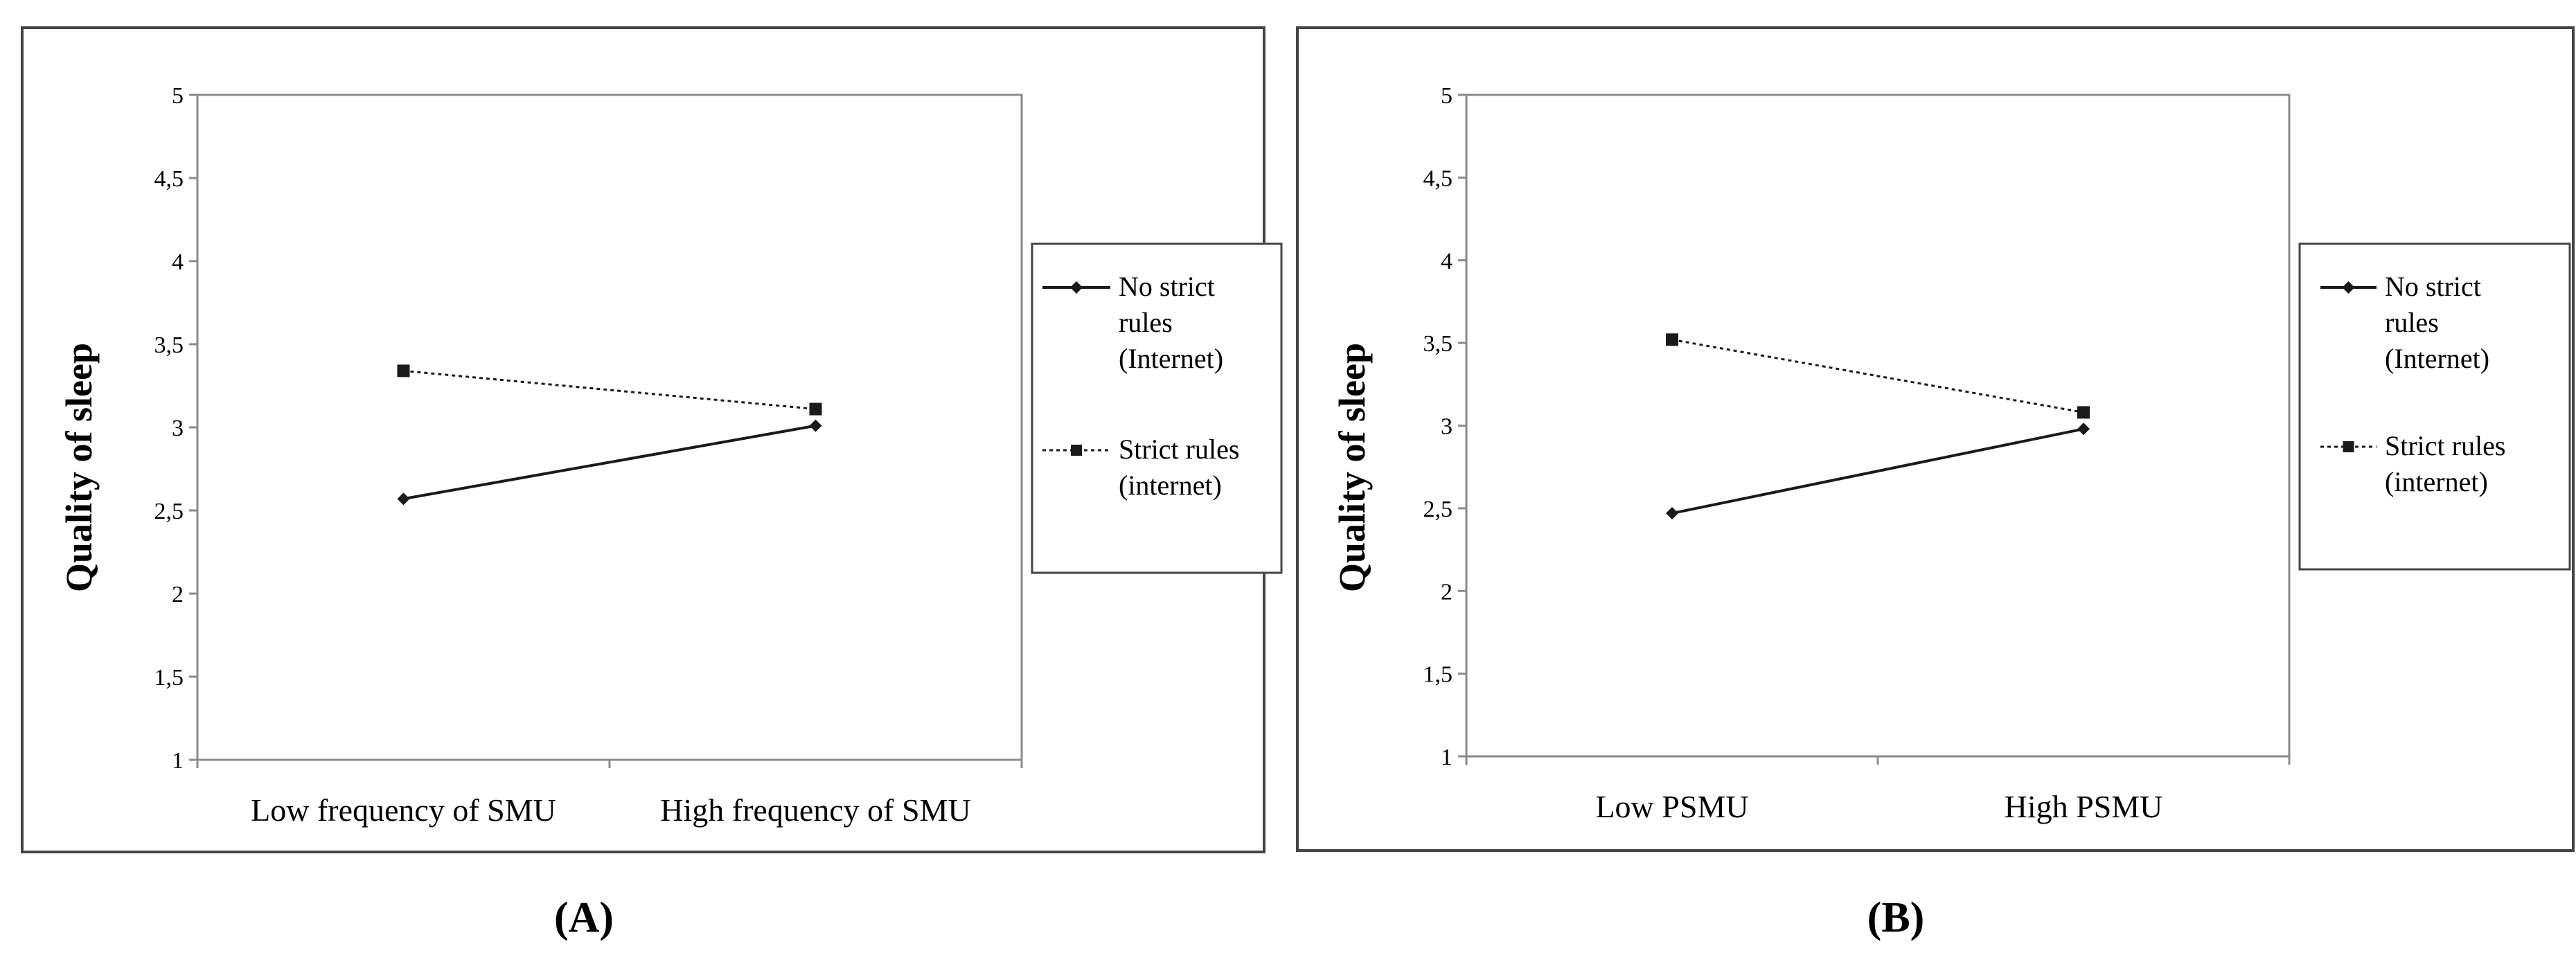 This screenshot has width=2576, height=969. Describe the element at coordinates (2084, 806) in the screenshot. I see `x-category-label: High PSMU` at that location.